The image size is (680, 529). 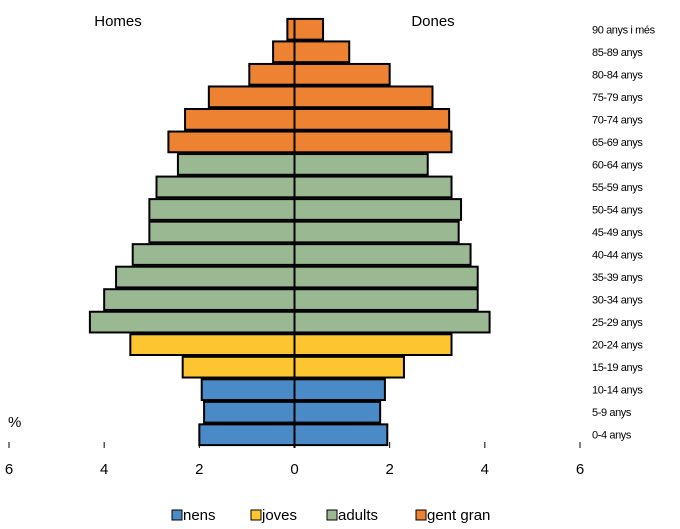 I want to click on legend-label: joves, so click(x=279, y=515).